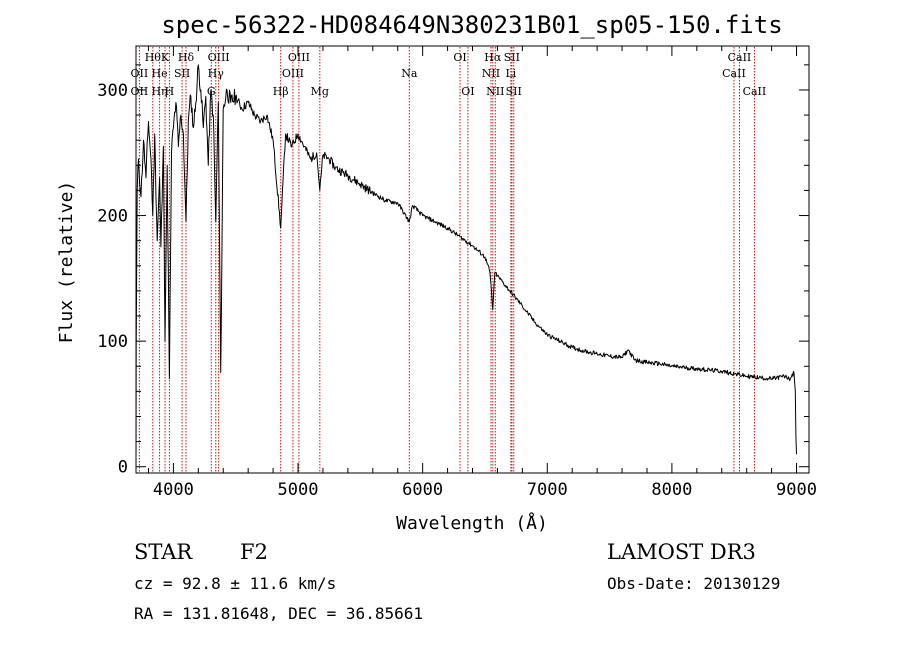 The height and width of the screenshot is (649, 900). What do you see at coordinates (694, 583) in the screenshot?
I see `observation-date: Obs-Date: 20130129` at bounding box center [694, 583].